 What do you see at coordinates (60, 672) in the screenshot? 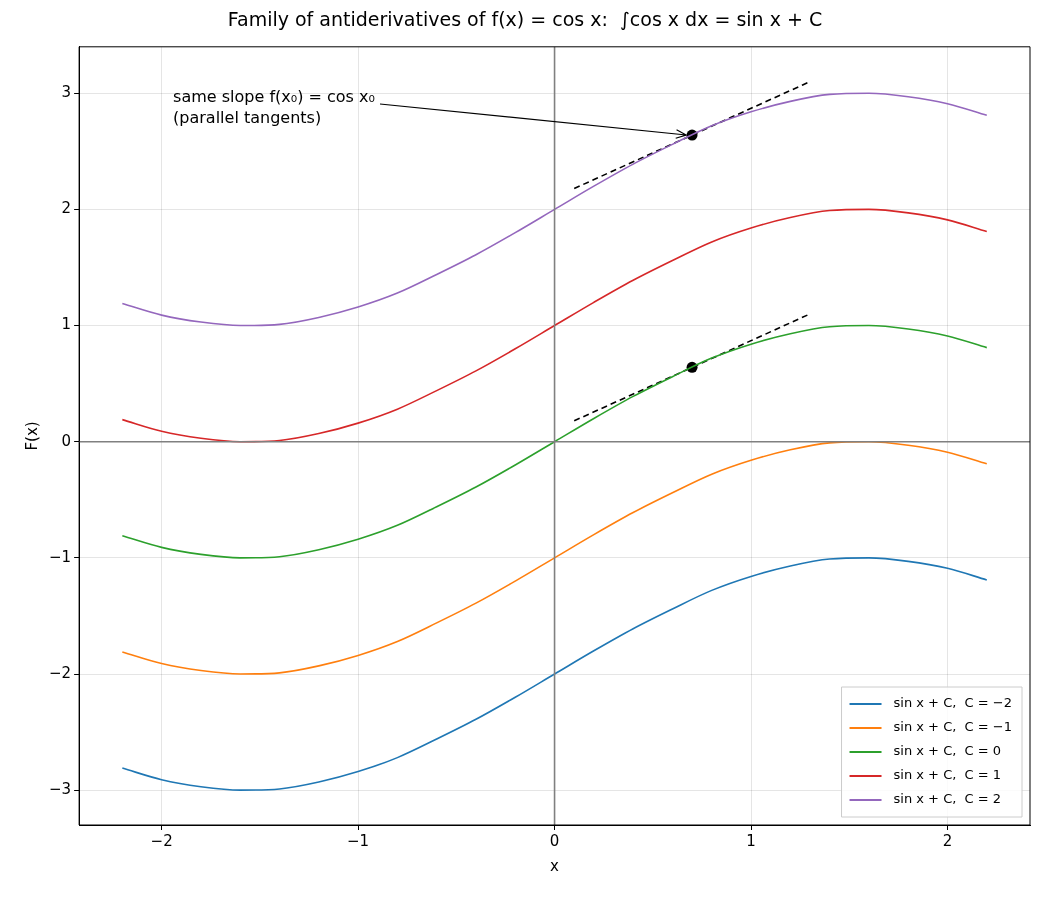
I see `y-tick-label: −2` at bounding box center [60, 672].